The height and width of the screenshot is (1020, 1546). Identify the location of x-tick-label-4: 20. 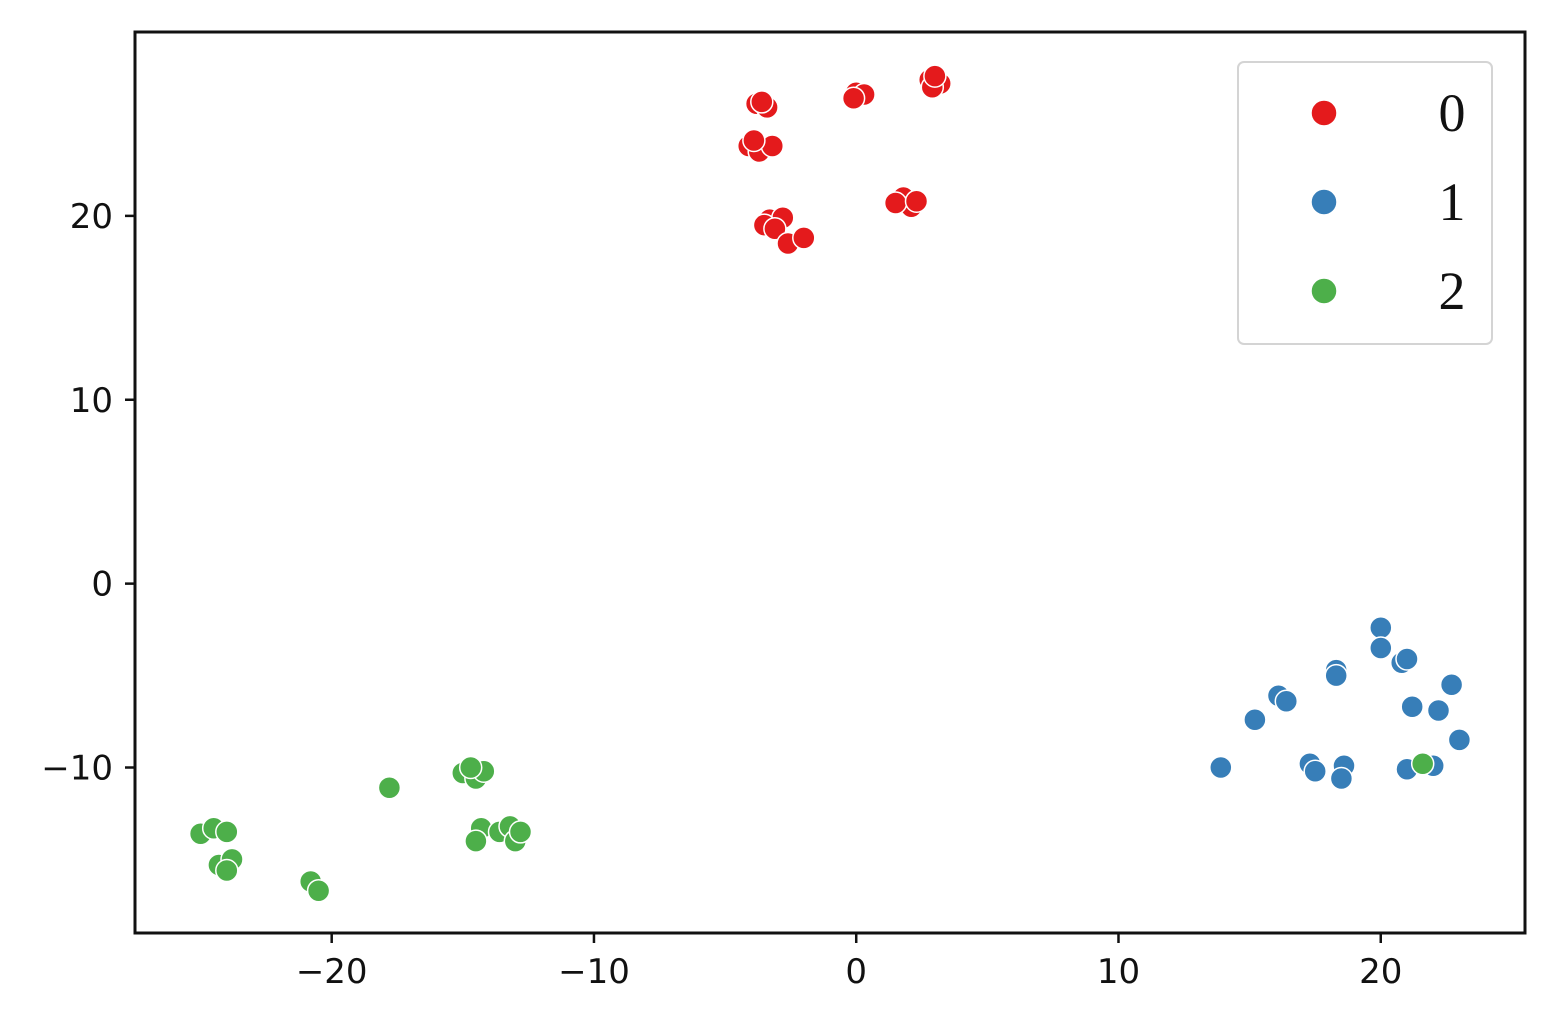
(1380, 972).